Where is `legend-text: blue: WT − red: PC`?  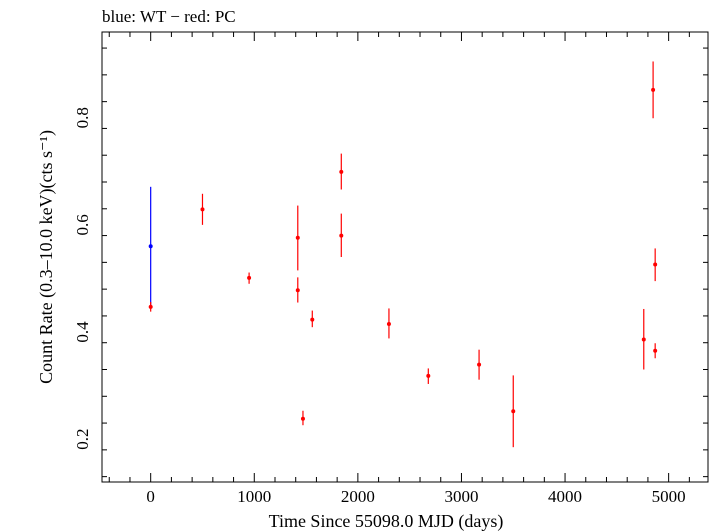
legend-text: blue: WT − red: PC is located at coordinates (169, 16).